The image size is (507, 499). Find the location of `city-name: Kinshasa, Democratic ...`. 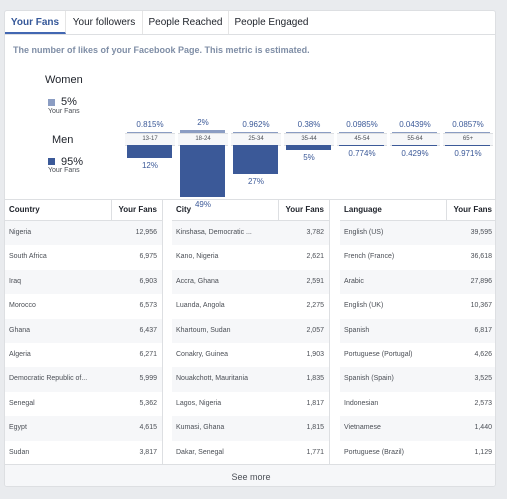

city-name: Kinshasa, Democratic ... is located at coordinates (214, 232).